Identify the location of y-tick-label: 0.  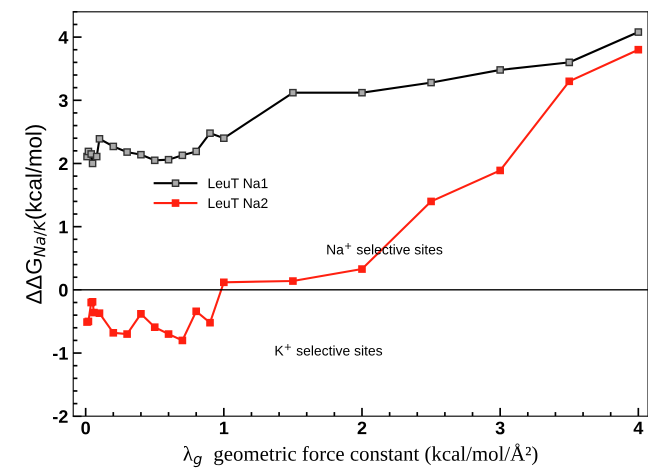
(63, 290).